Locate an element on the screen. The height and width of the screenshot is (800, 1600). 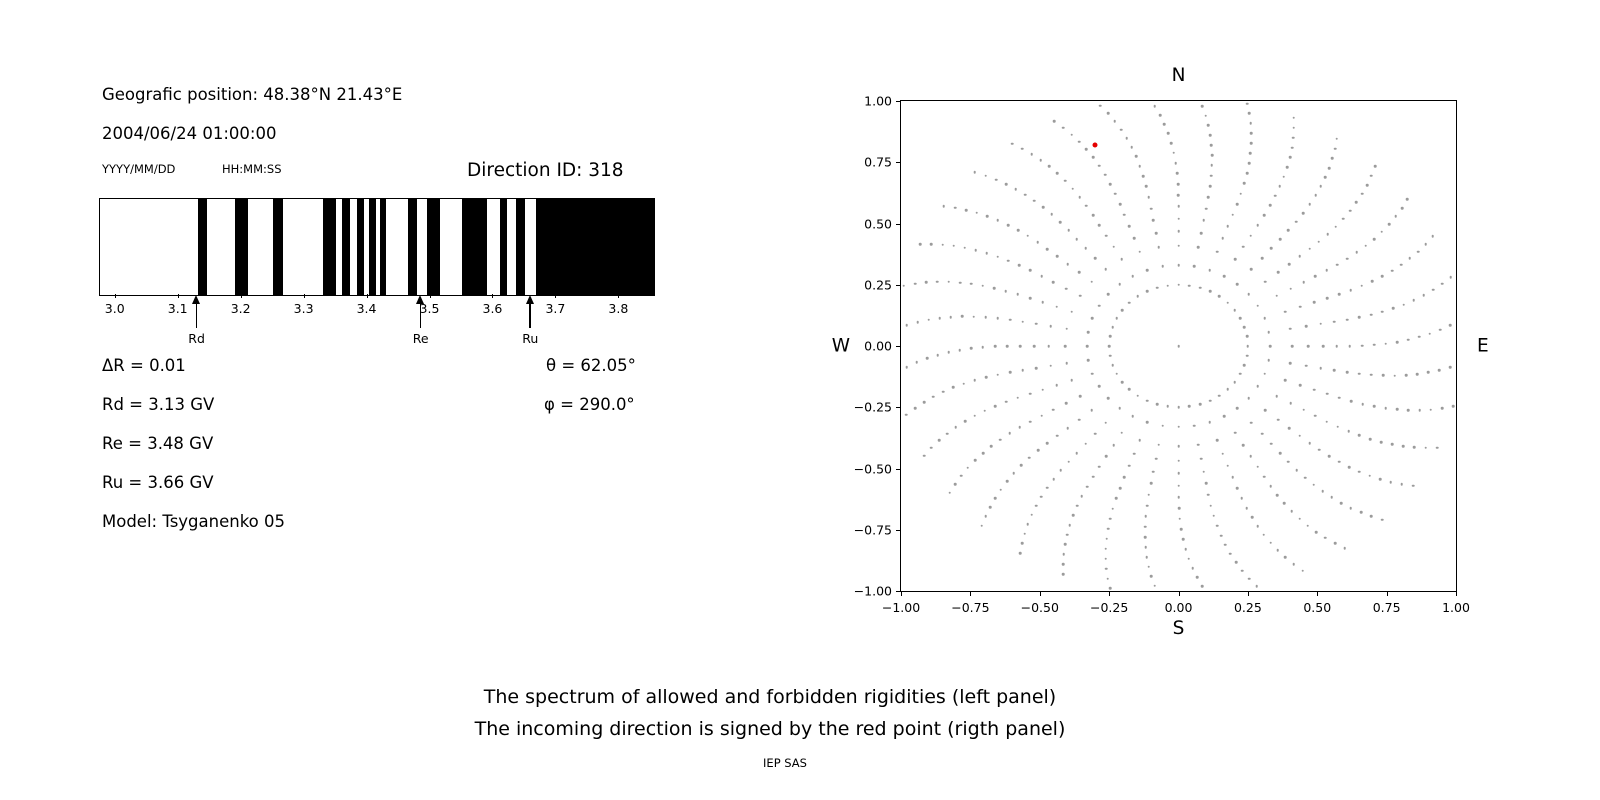
y-tick-label: 0.50 is located at coordinates (878, 223).